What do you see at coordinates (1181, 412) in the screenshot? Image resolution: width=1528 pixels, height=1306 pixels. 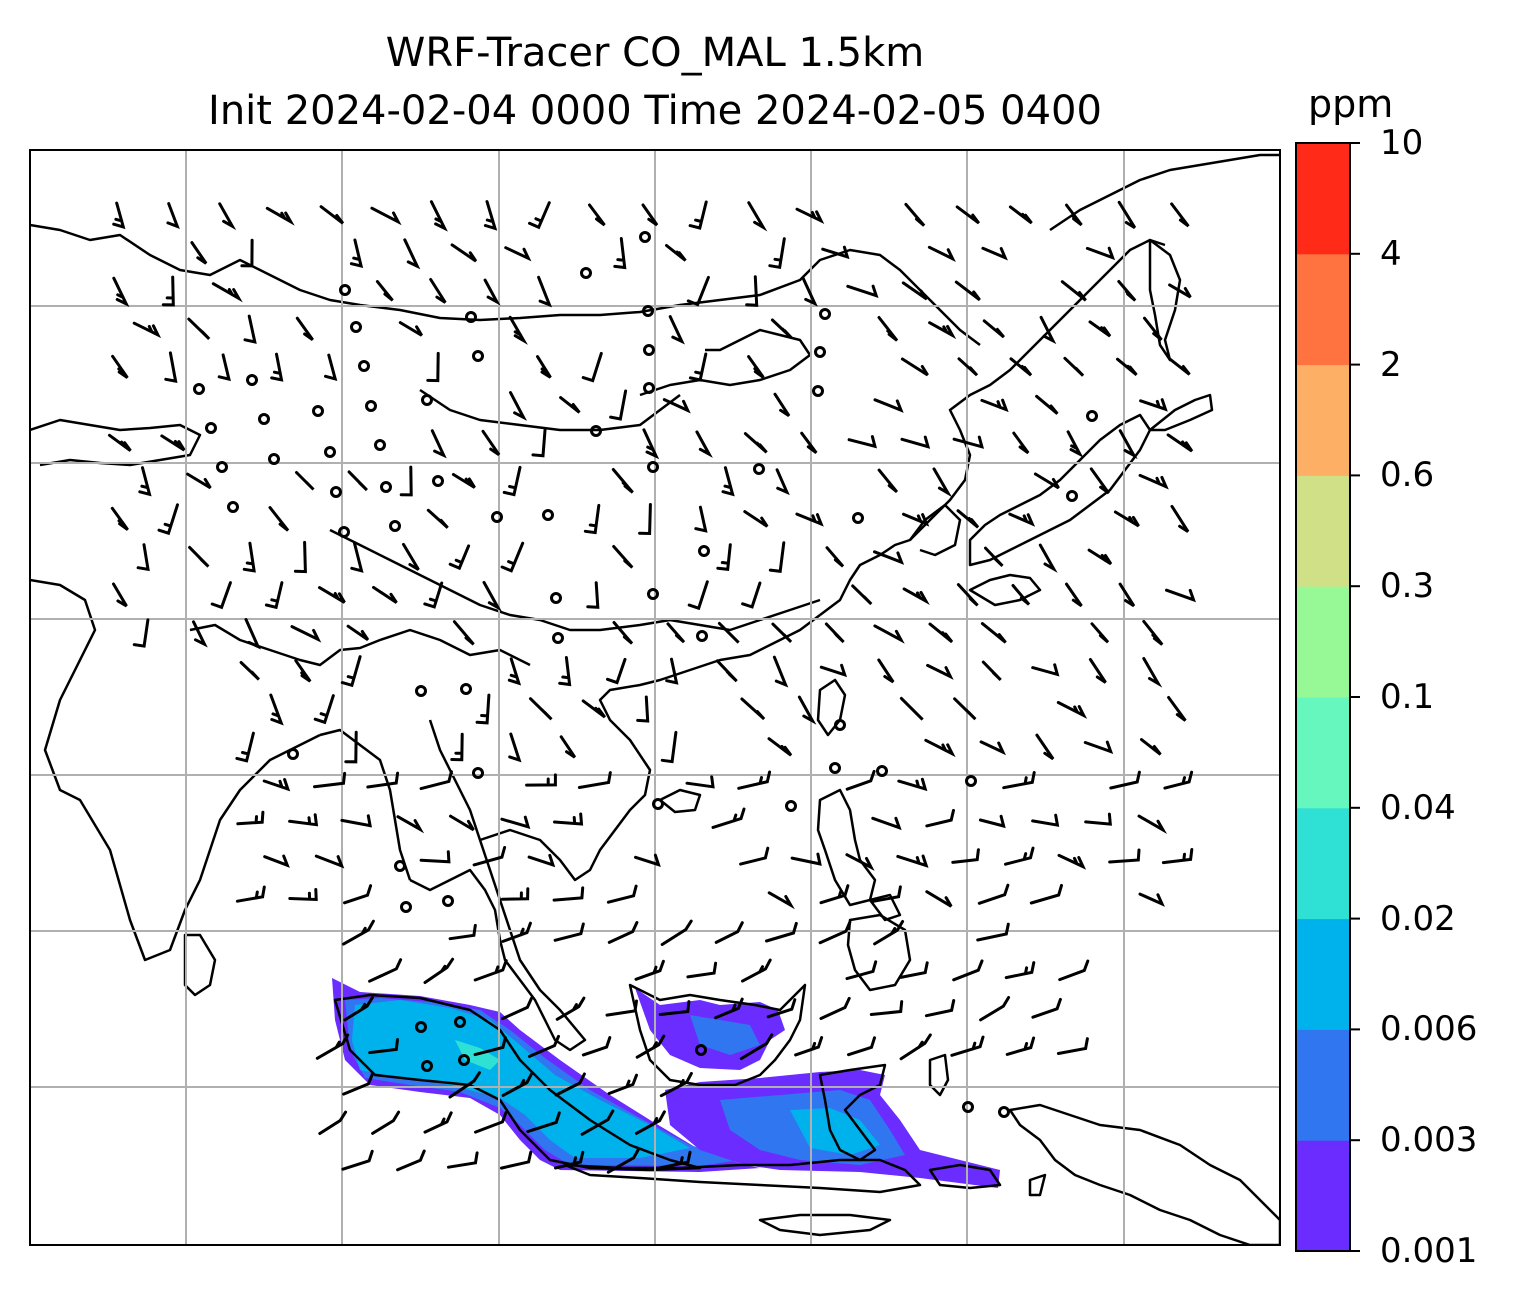 I see `coastline-hokkaido` at bounding box center [1181, 412].